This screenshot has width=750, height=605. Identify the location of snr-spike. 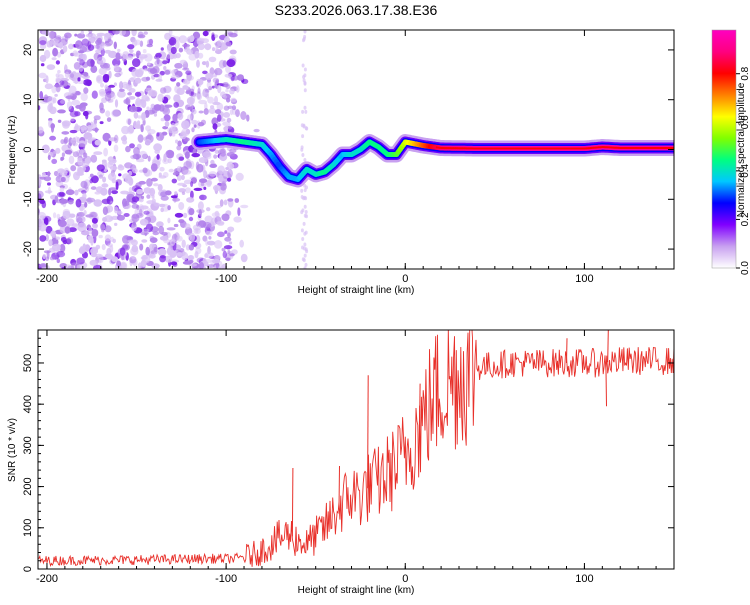
(567, 350).